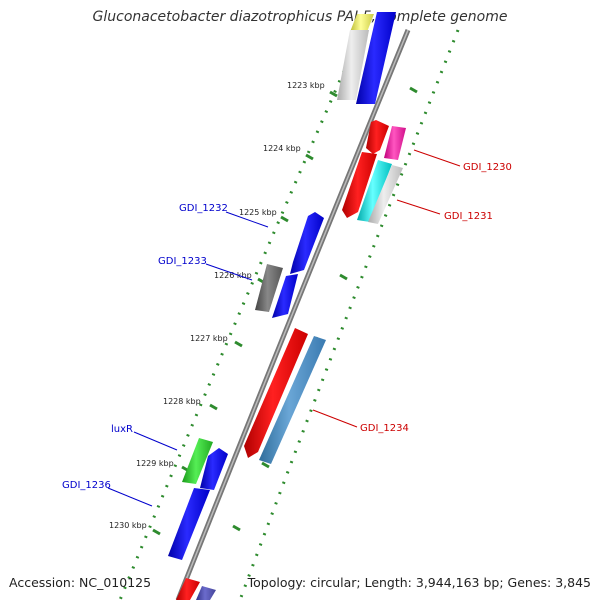  I want to click on tick-label-1225: 1225 kbp, so click(258, 212).